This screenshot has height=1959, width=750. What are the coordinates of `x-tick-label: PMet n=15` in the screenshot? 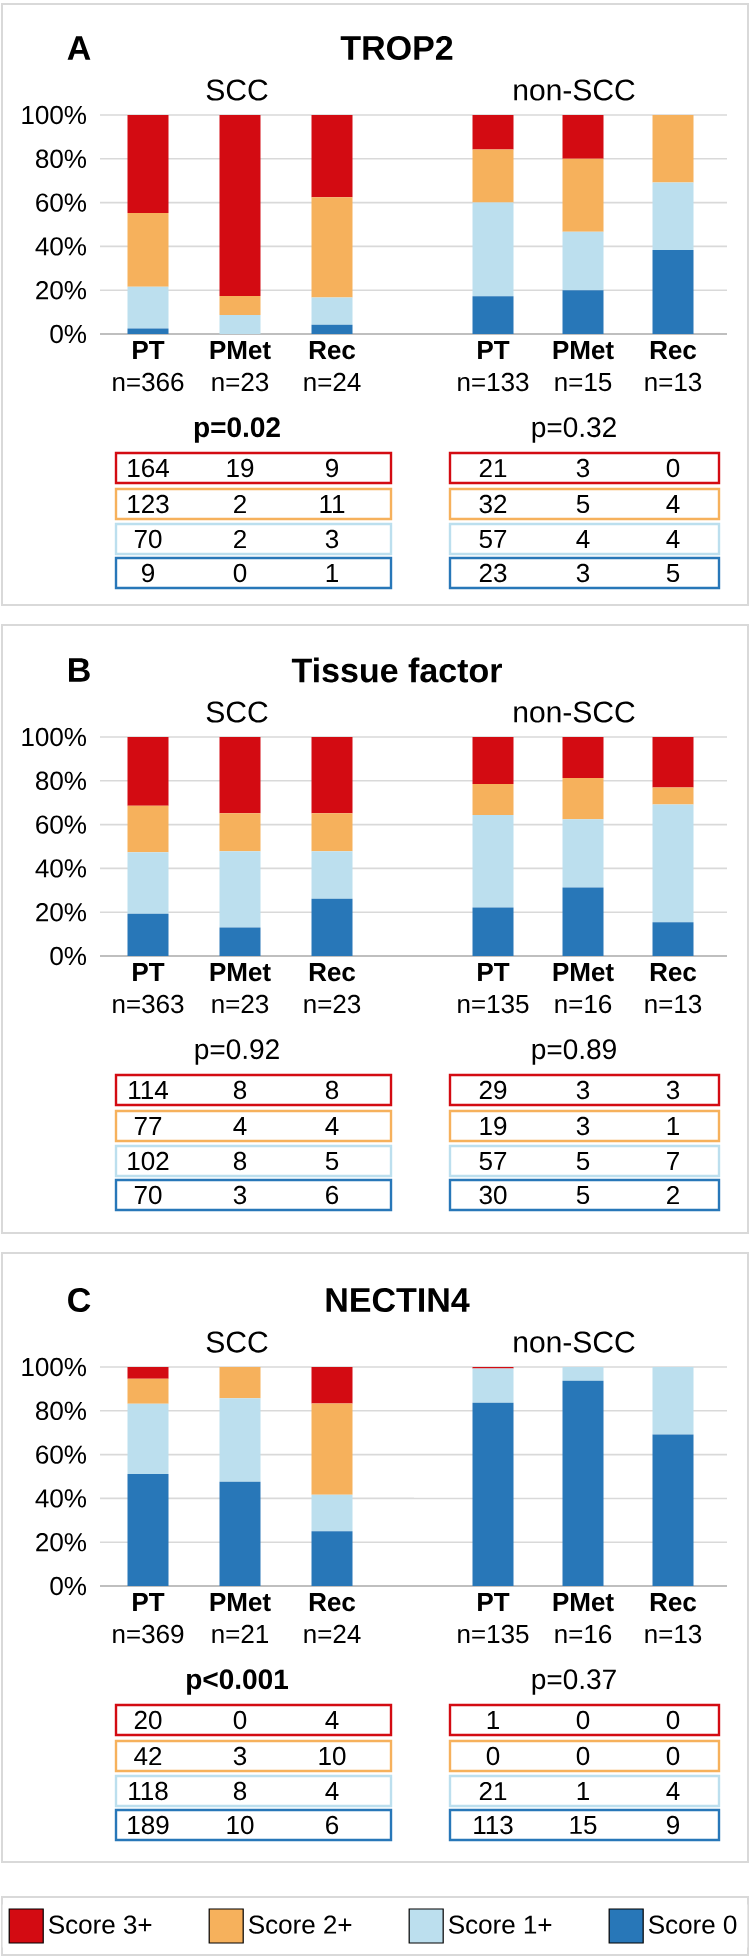 It's located at (583, 366).